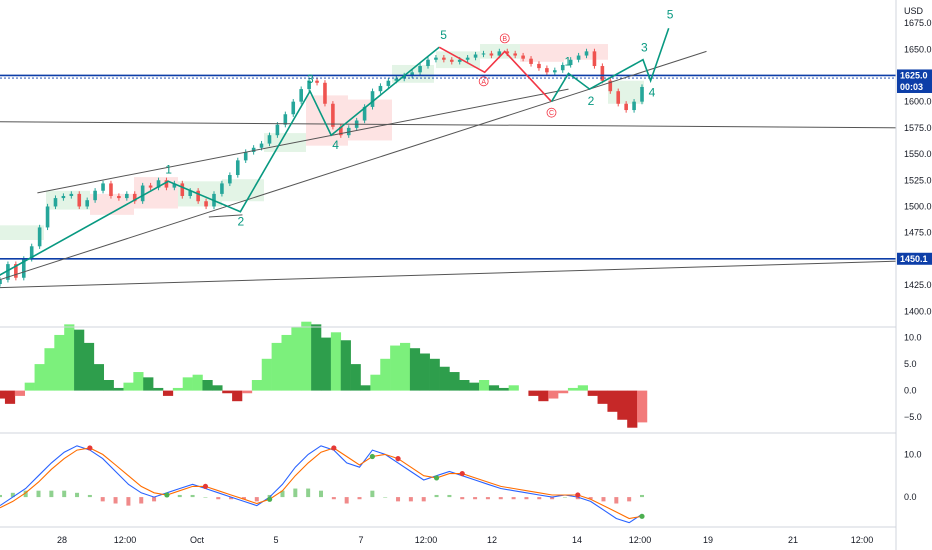  I want to click on projection-label: 5, so click(670, 14).